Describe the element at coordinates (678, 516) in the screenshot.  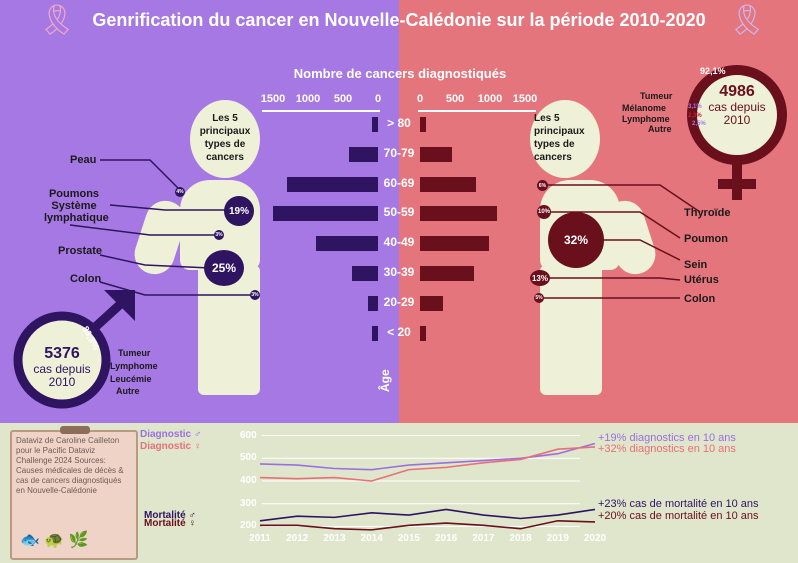
I see `annotation-mort-f: +20% cas de mortalité en 10 ans` at that location.